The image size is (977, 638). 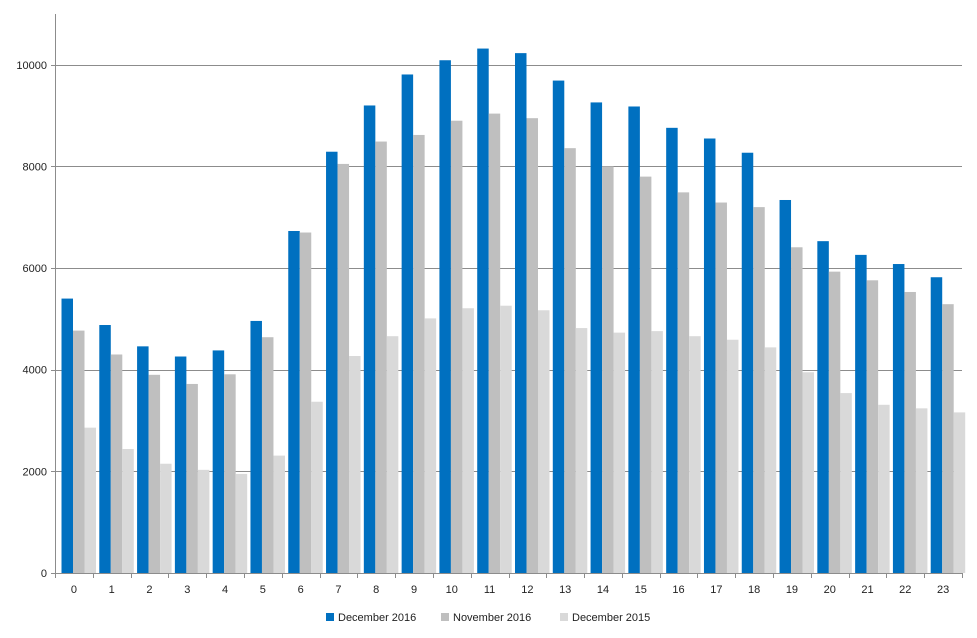 I want to click on x-tick-label: 8, so click(x=376, y=590).